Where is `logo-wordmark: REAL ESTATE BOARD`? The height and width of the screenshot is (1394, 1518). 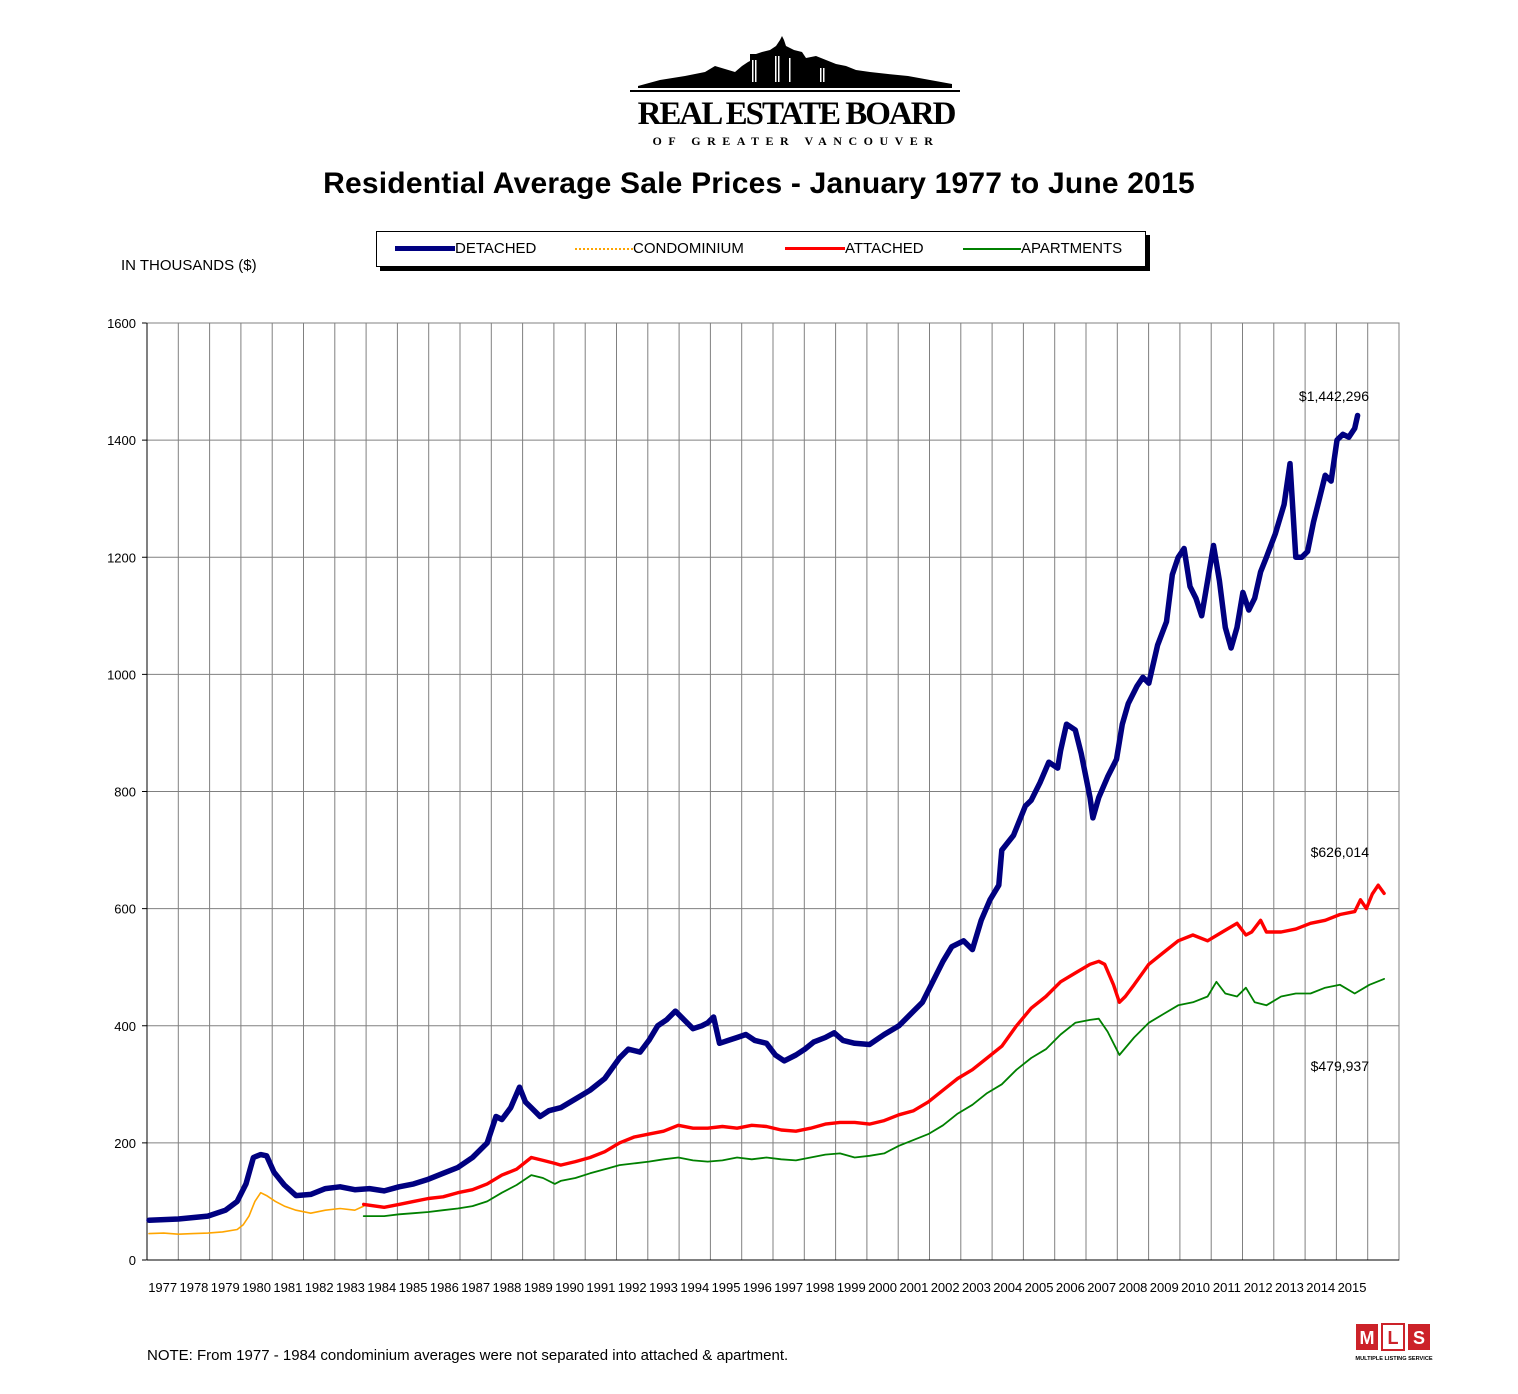 logo-wordmark: REAL ESTATE BOARD is located at coordinates (797, 114).